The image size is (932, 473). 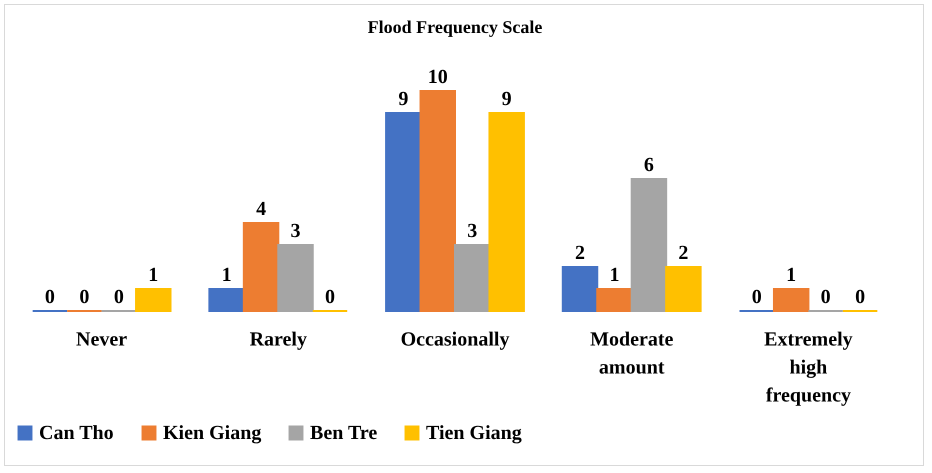 What do you see at coordinates (438, 77) in the screenshot?
I see `data-label: 10` at bounding box center [438, 77].